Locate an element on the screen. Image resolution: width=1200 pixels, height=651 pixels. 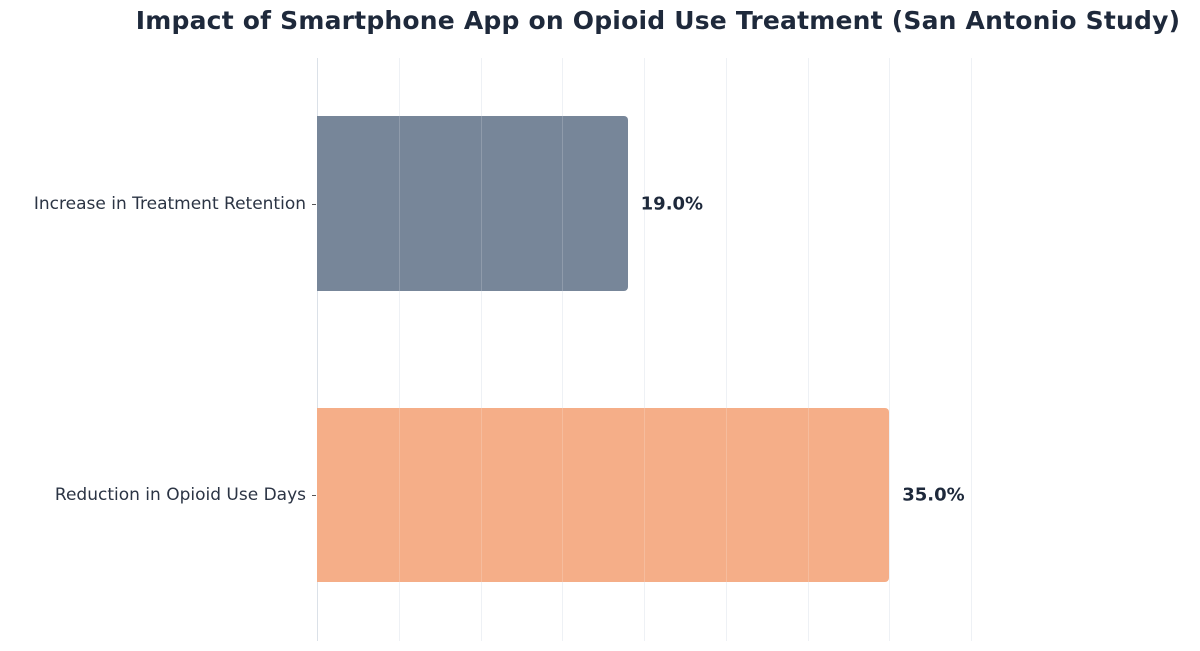
y-tick-label: Increase in Treatment Retention is located at coordinates (169, 203).